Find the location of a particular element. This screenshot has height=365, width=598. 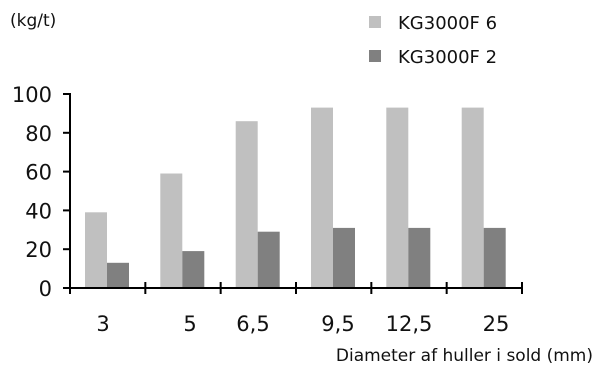

x-tick-label: 6,5 is located at coordinates (252, 324).